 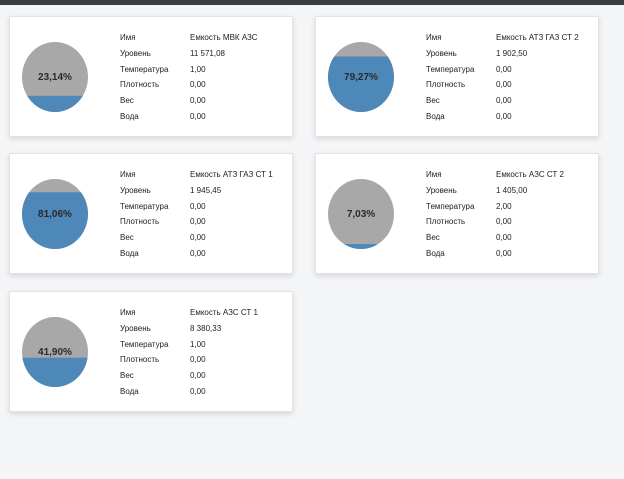 I want to click on row-level: Уровень 1 405,00, so click(x=511, y=191).